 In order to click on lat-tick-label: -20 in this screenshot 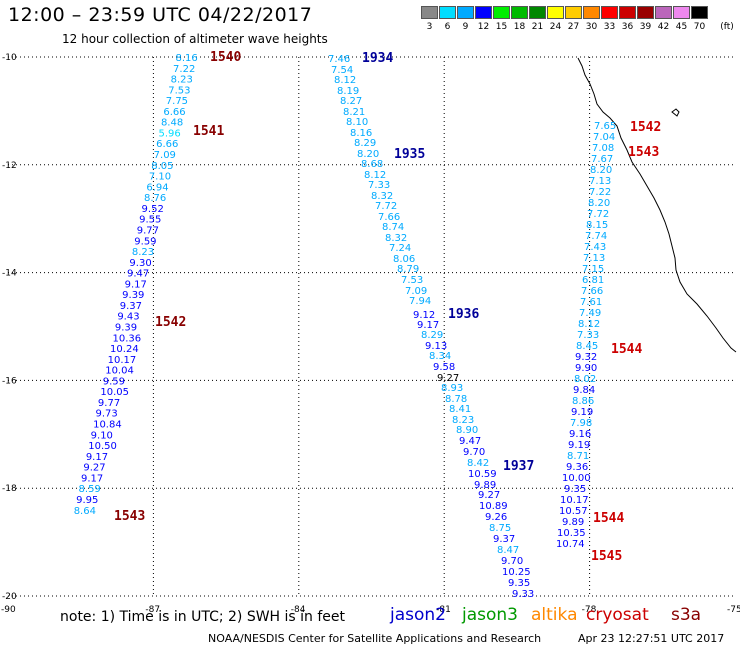, I will do `click(9, 597)`.